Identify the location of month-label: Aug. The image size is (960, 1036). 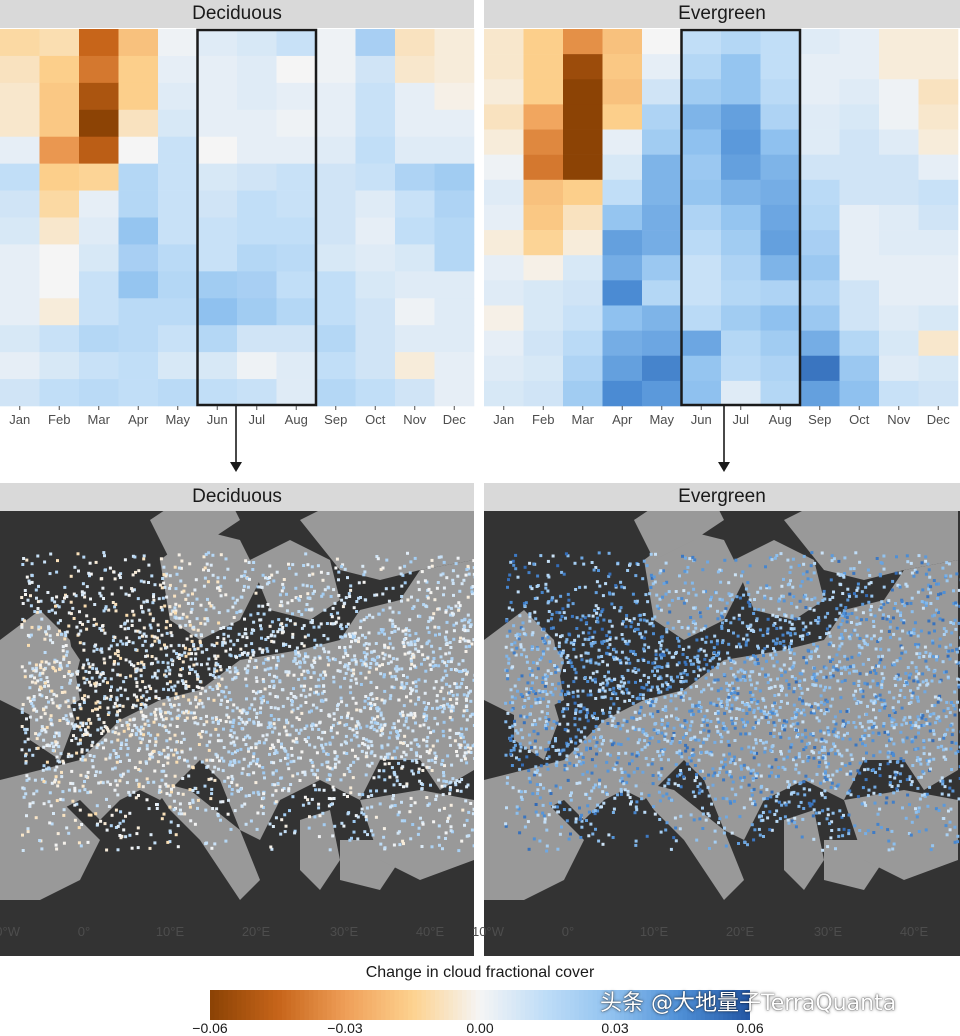
(296, 419).